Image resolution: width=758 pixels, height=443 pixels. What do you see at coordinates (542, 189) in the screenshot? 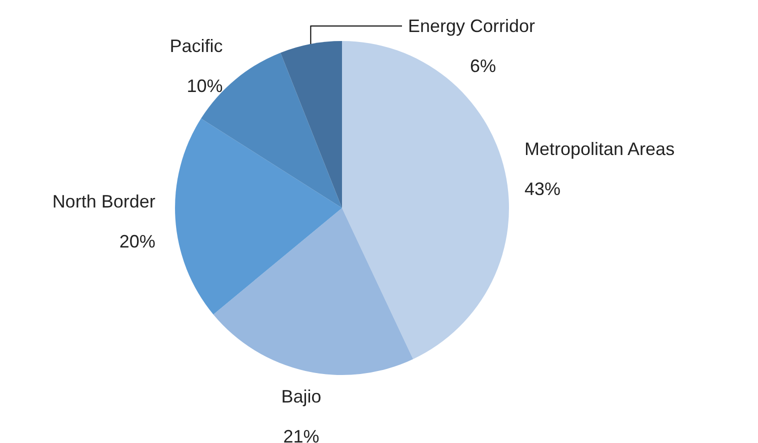
I see `data-label: 43%` at bounding box center [542, 189].